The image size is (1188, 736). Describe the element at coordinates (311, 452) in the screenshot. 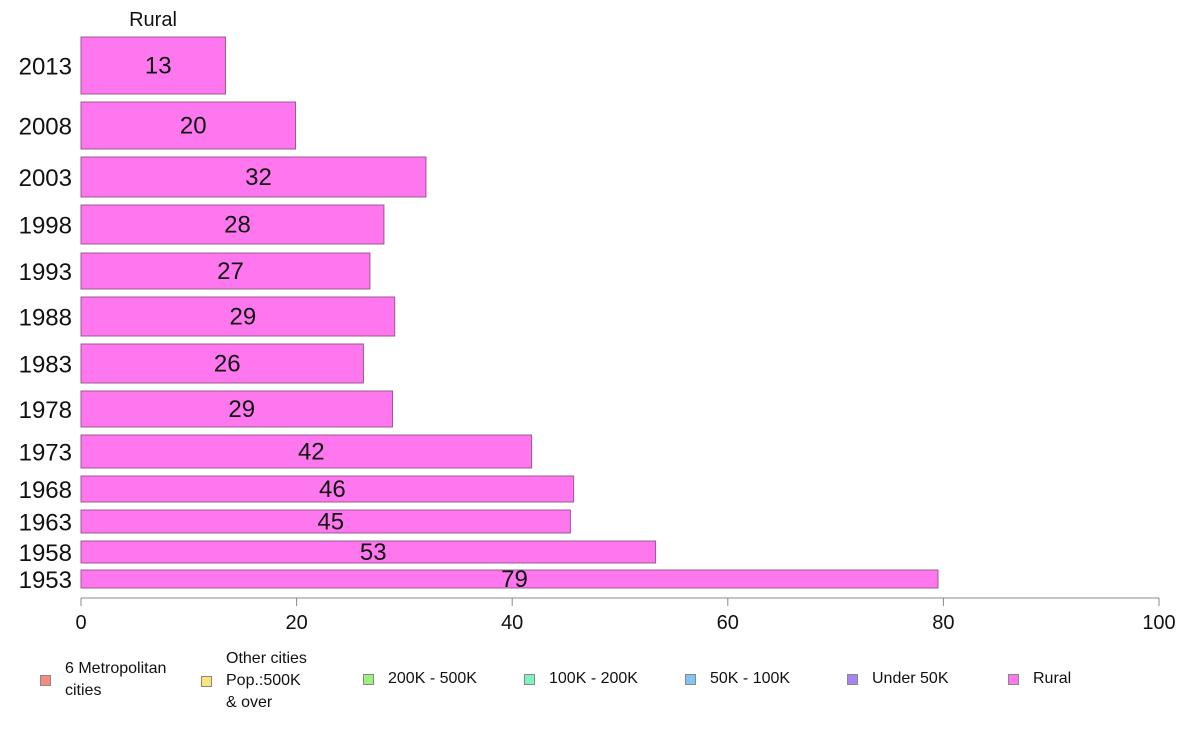

I see `data-label-1973: 42` at that location.